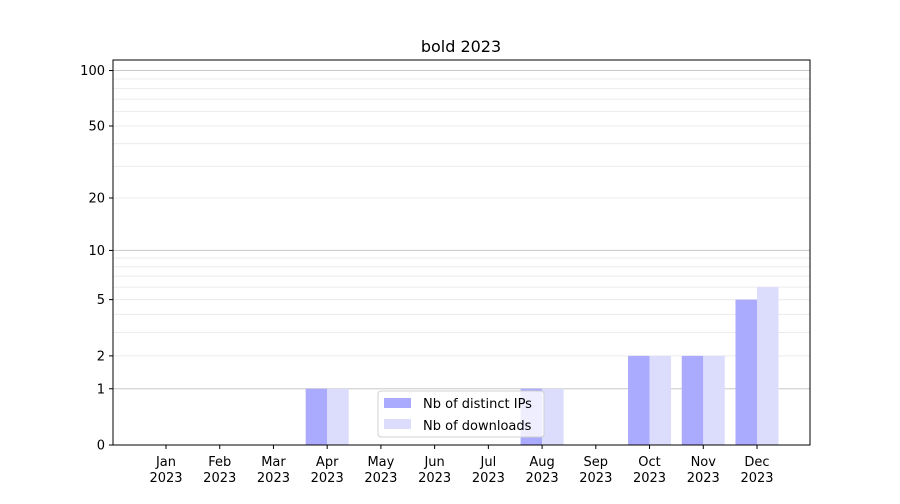  What do you see at coordinates (461, 46) in the screenshot?
I see `chart-title: bold 2023` at bounding box center [461, 46].